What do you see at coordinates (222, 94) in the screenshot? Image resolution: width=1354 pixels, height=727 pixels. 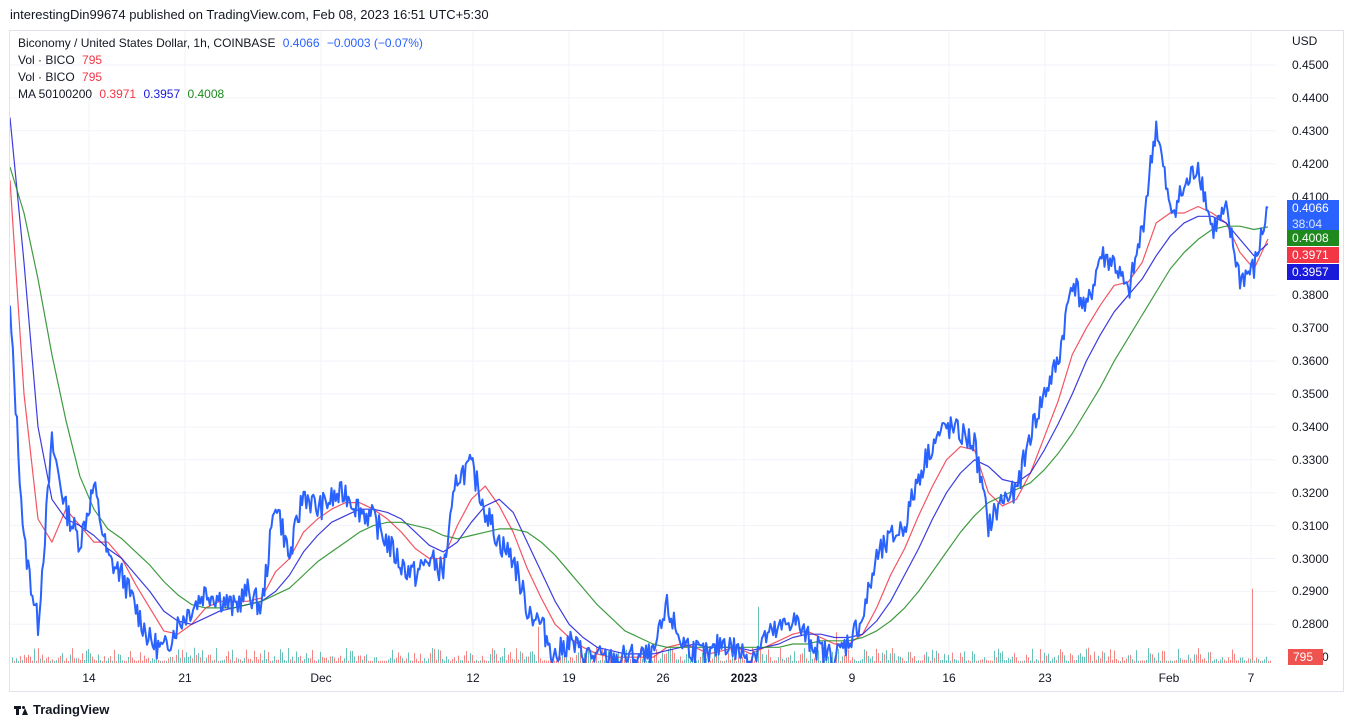 I see `legend-ma-row: MA 50100200 0.3971 0.3957 0.4008` at bounding box center [222, 94].